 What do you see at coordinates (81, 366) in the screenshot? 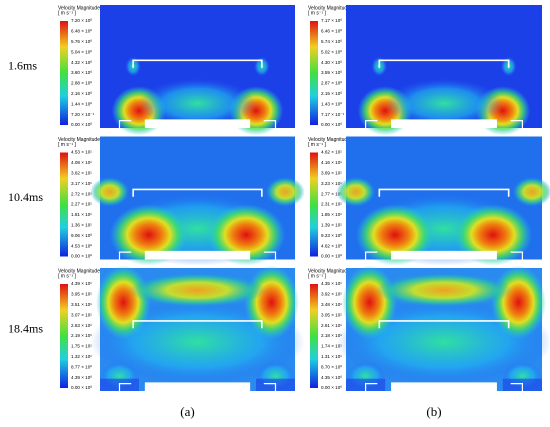
I see `colorbar-tick-label: 8.77 × 10⁰` at bounding box center [81, 366].